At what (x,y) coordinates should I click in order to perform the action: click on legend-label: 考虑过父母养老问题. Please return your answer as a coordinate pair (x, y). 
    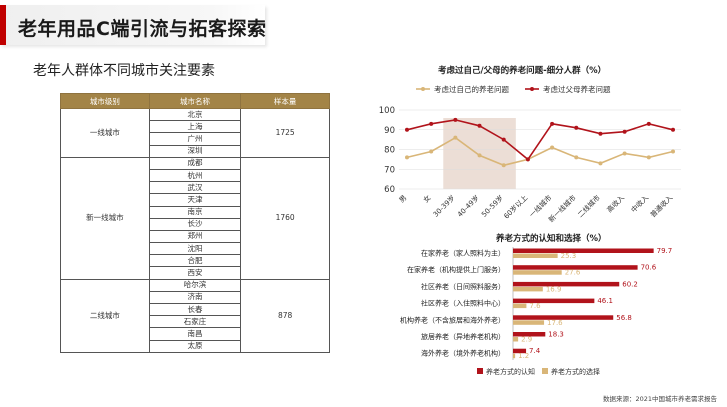
    Looking at the image, I should click on (577, 89).